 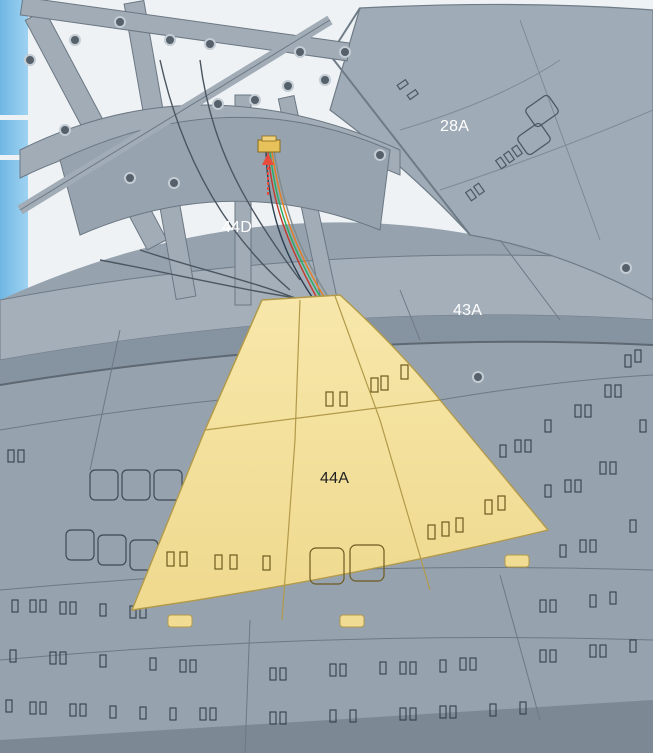 What do you see at coordinates (124, 520) in the screenshot?
I see `lower-ring-panels` at bounding box center [124, 520].